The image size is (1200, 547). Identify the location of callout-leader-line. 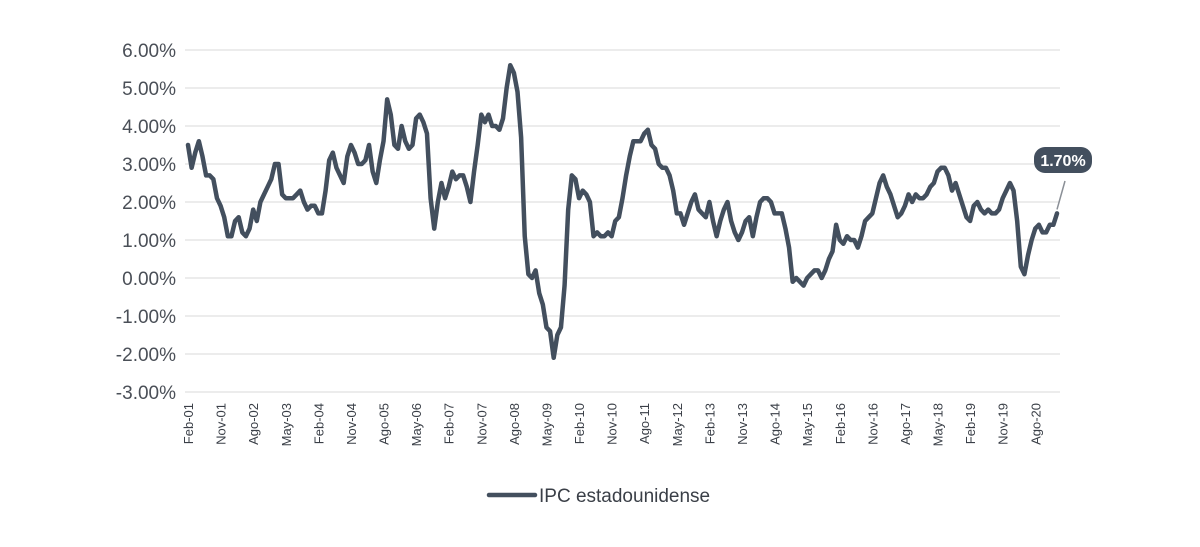
(1061, 195).